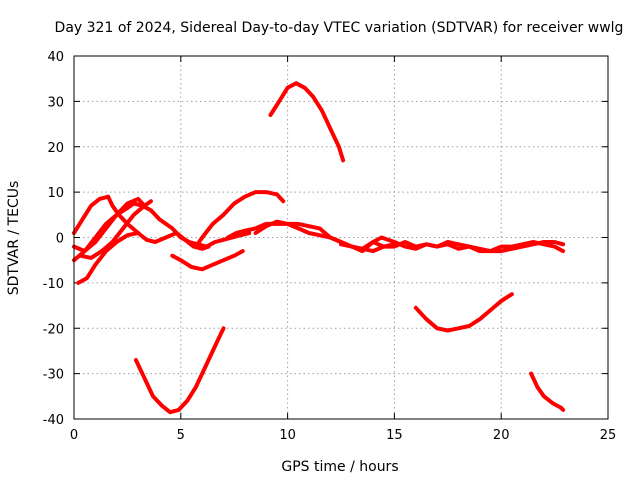 Image resolution: width=640 pixels, height=480 pixels. What do you see at coordinates (239, 219) in the screenshot?
I see `series-line-s7` at bounding box center [239, 219].